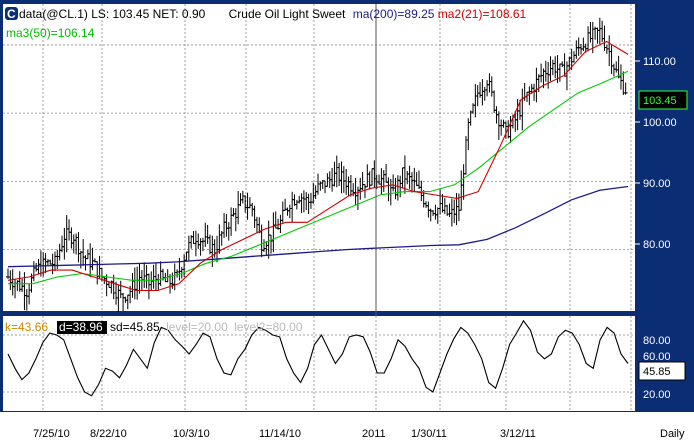 The height and width of the screenshot is (443, 694). What do you see at coordinates (112, 14) in the screenshot?
I see `symbol-label: data(@CL.1) LS: 103.45 NET: 0.90` at bounding box center [112, 14].